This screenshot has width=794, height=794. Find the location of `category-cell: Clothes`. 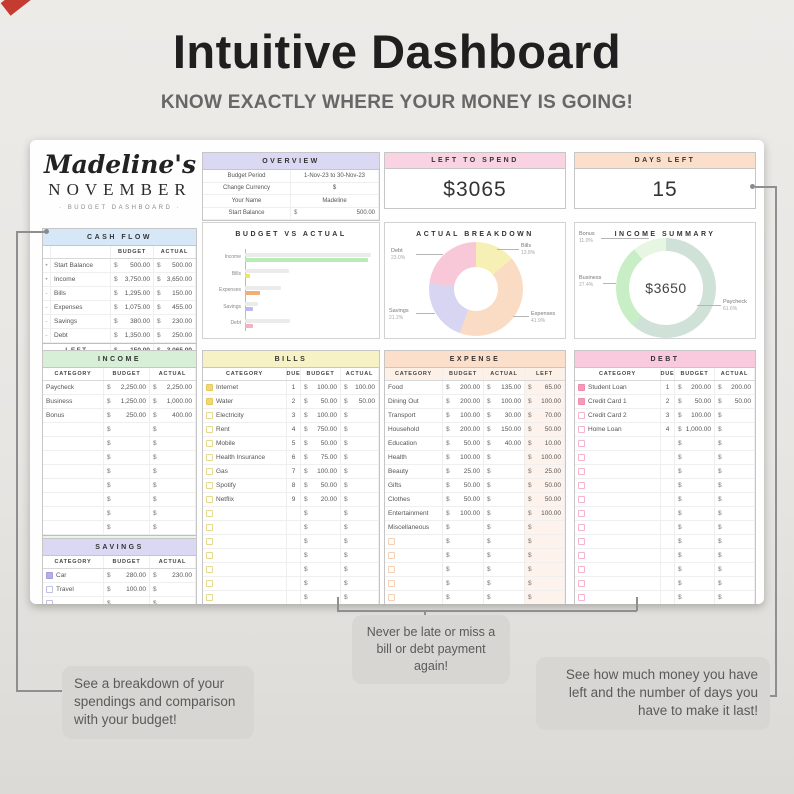

category-cell: Clothes is located at coordinates (414, 499).